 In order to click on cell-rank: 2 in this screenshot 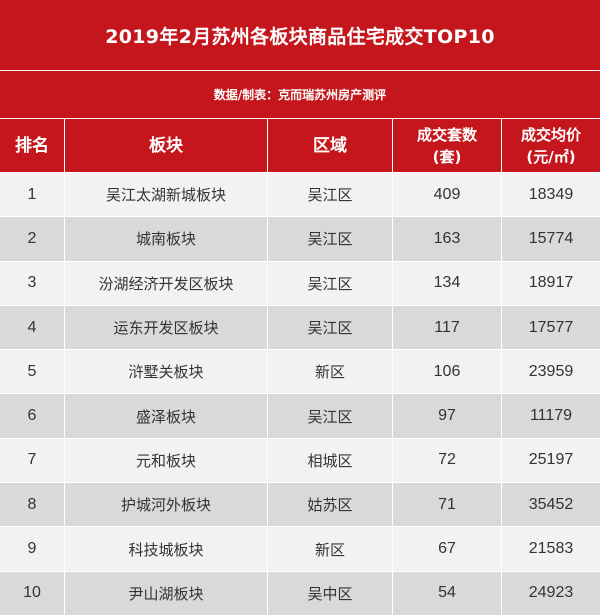, I will do `click(32, 239)`.